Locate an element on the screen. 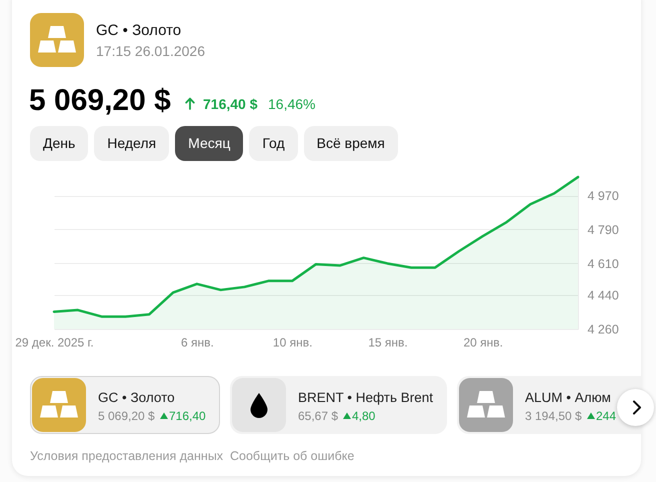 This screenshot has width=656, height=482. text: BRENT • Нефть Brent is located at coordinates (366, 398).